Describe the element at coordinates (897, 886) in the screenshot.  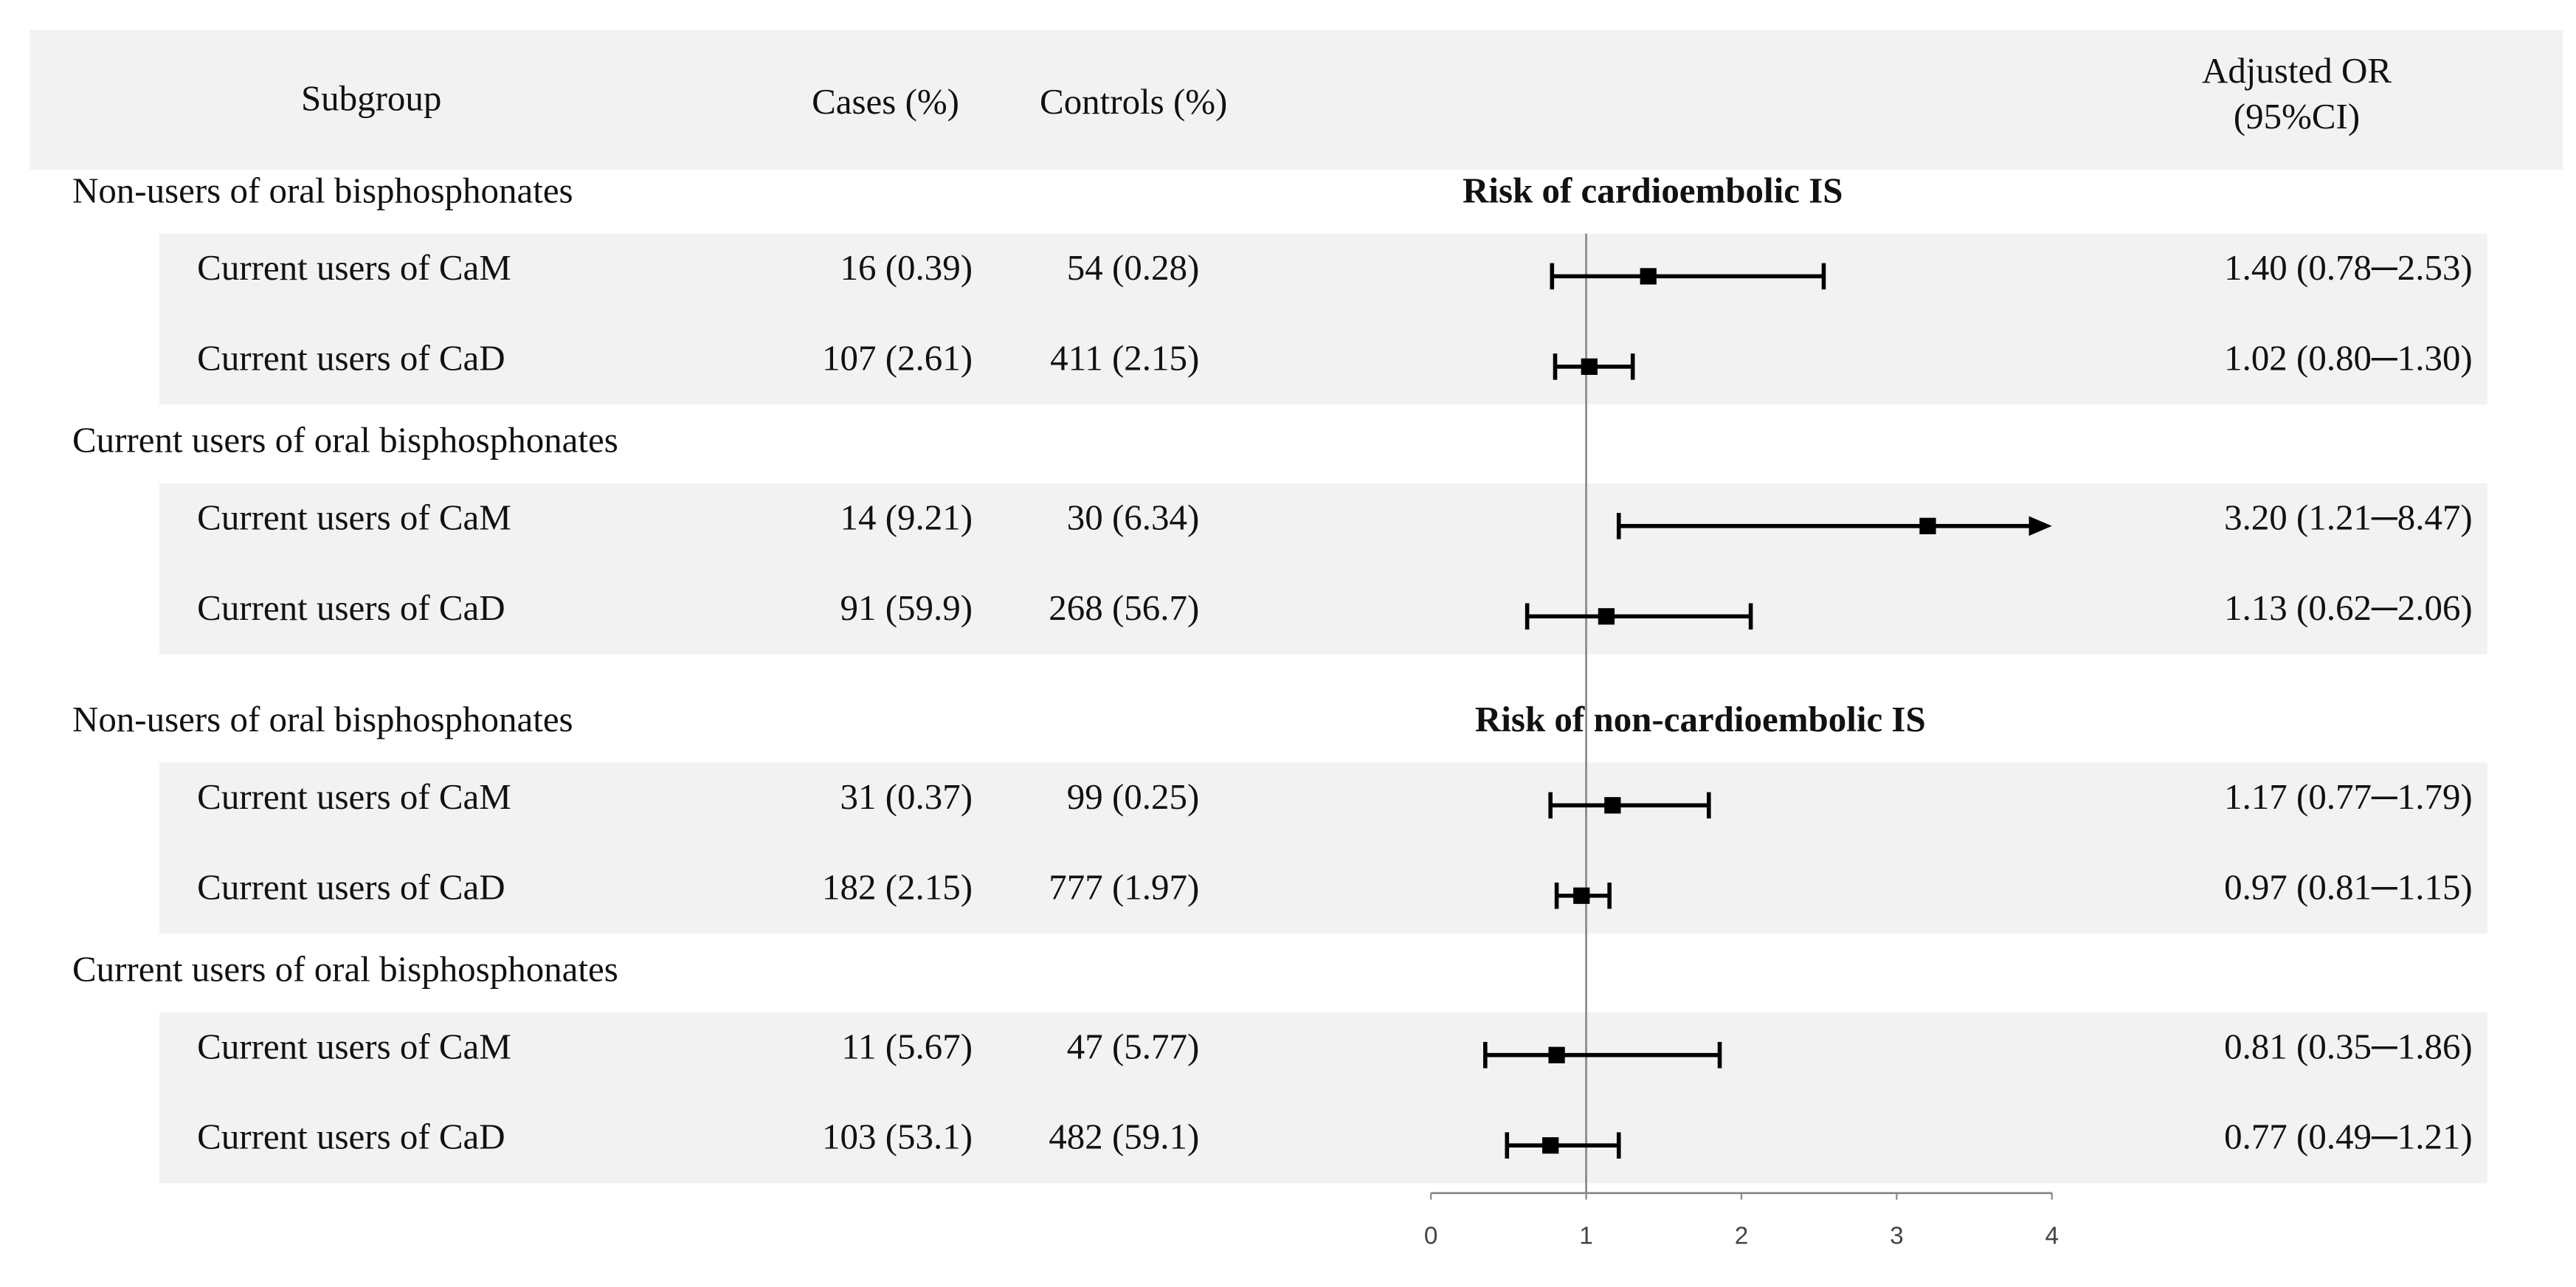
I see `cases: 182 (2.15)` at that location.